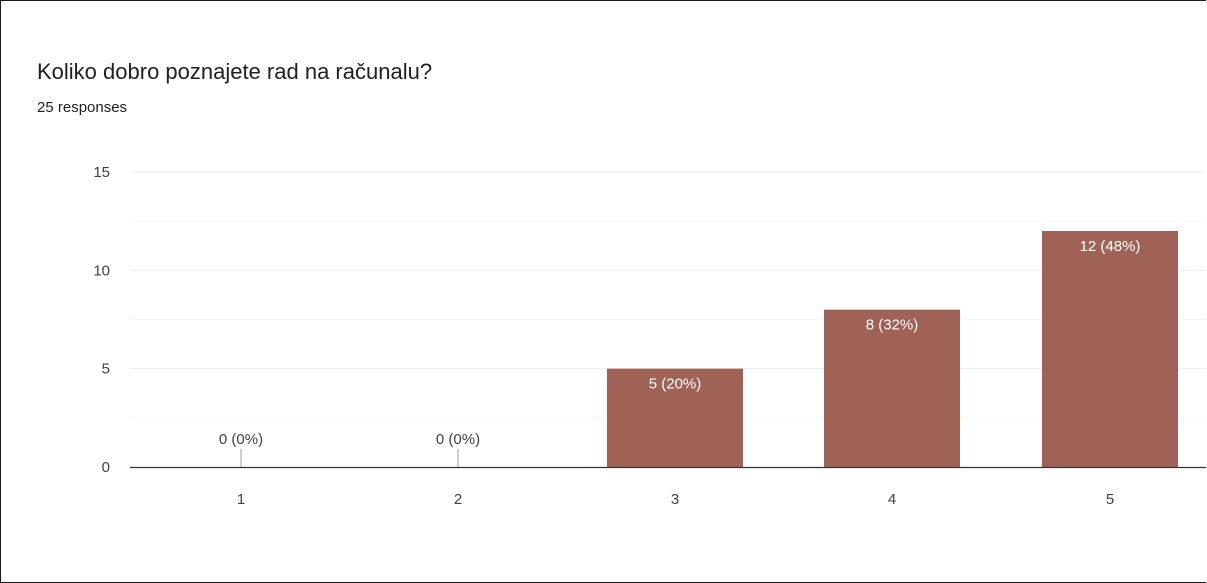  I want to click on x-tick-label: 1, so click(241, 499).